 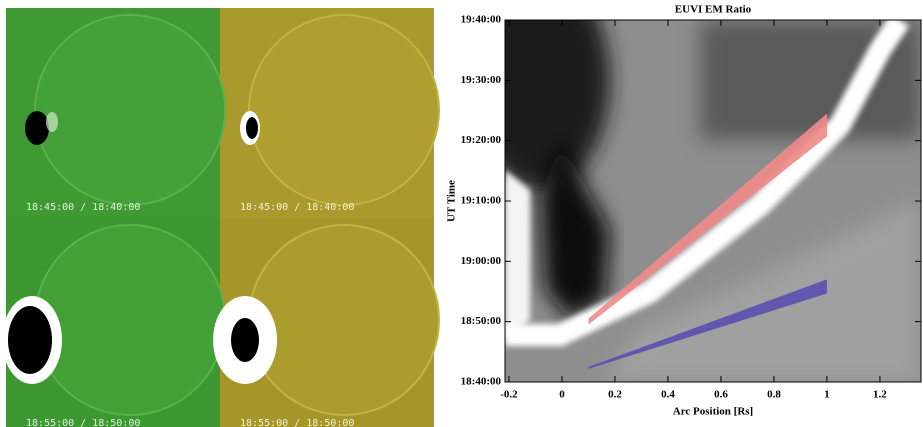 I want to click on y-tick-label: 19:30:00, so click(x=481, y=80).